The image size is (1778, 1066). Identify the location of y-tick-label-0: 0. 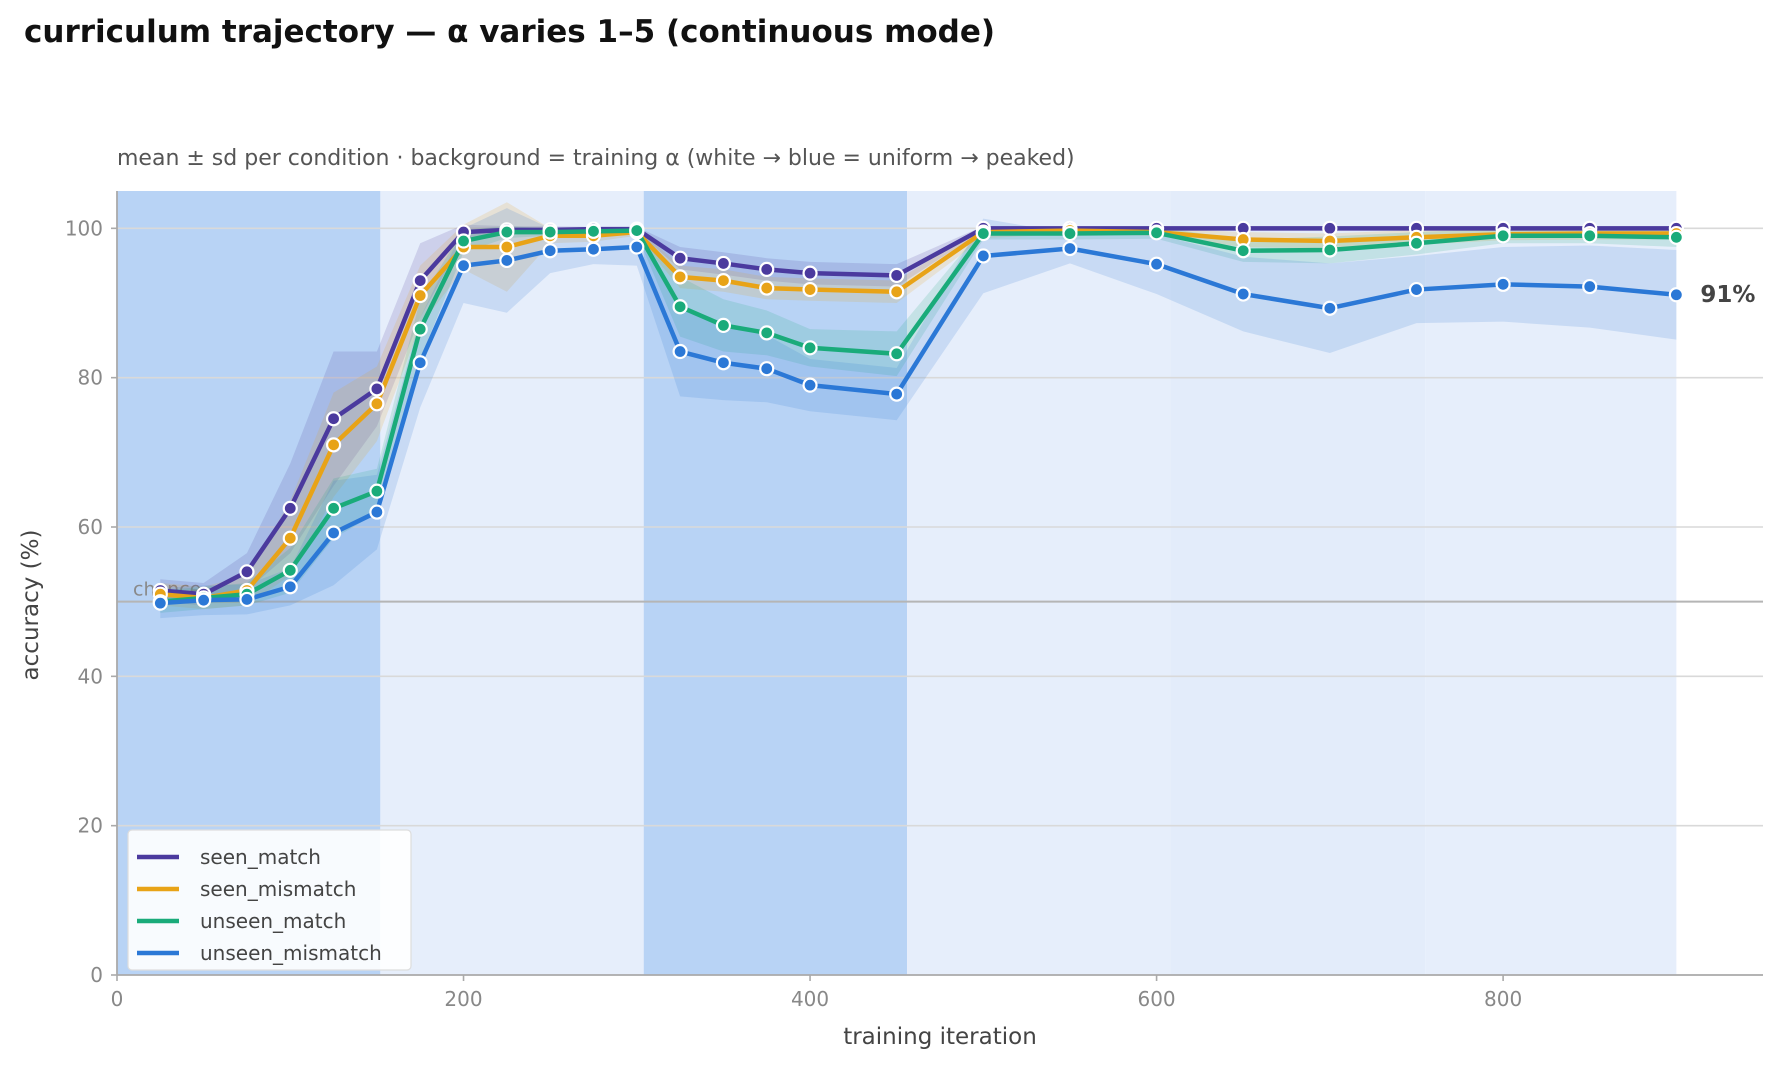
(96, 975).